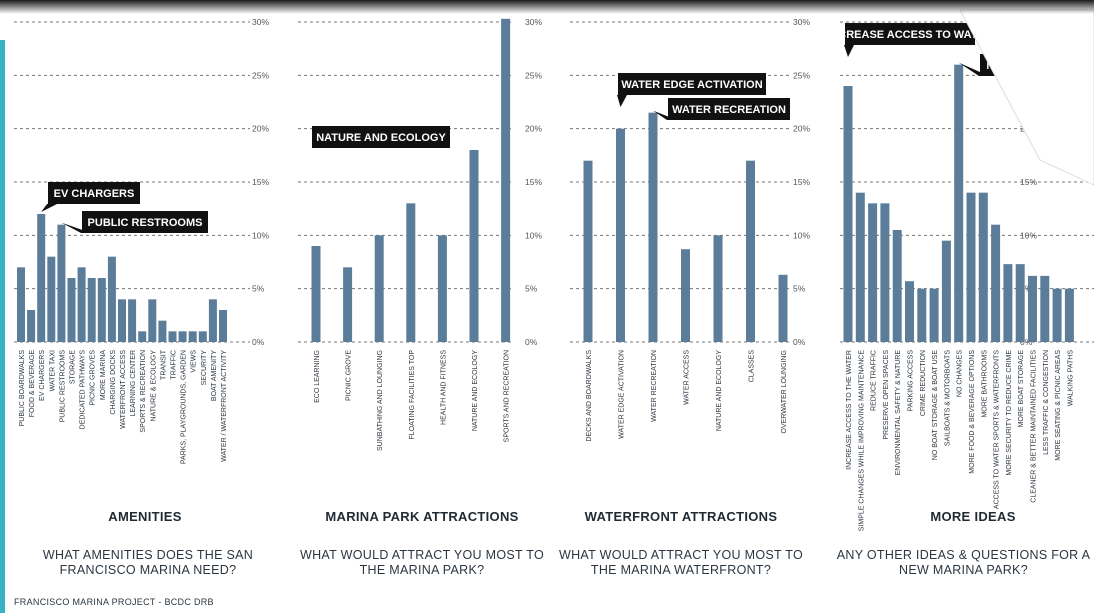  What do you see at coordinates (2, 326) in the screenshot?
I see `left-edge-strip` at bounding box center [2, 326].